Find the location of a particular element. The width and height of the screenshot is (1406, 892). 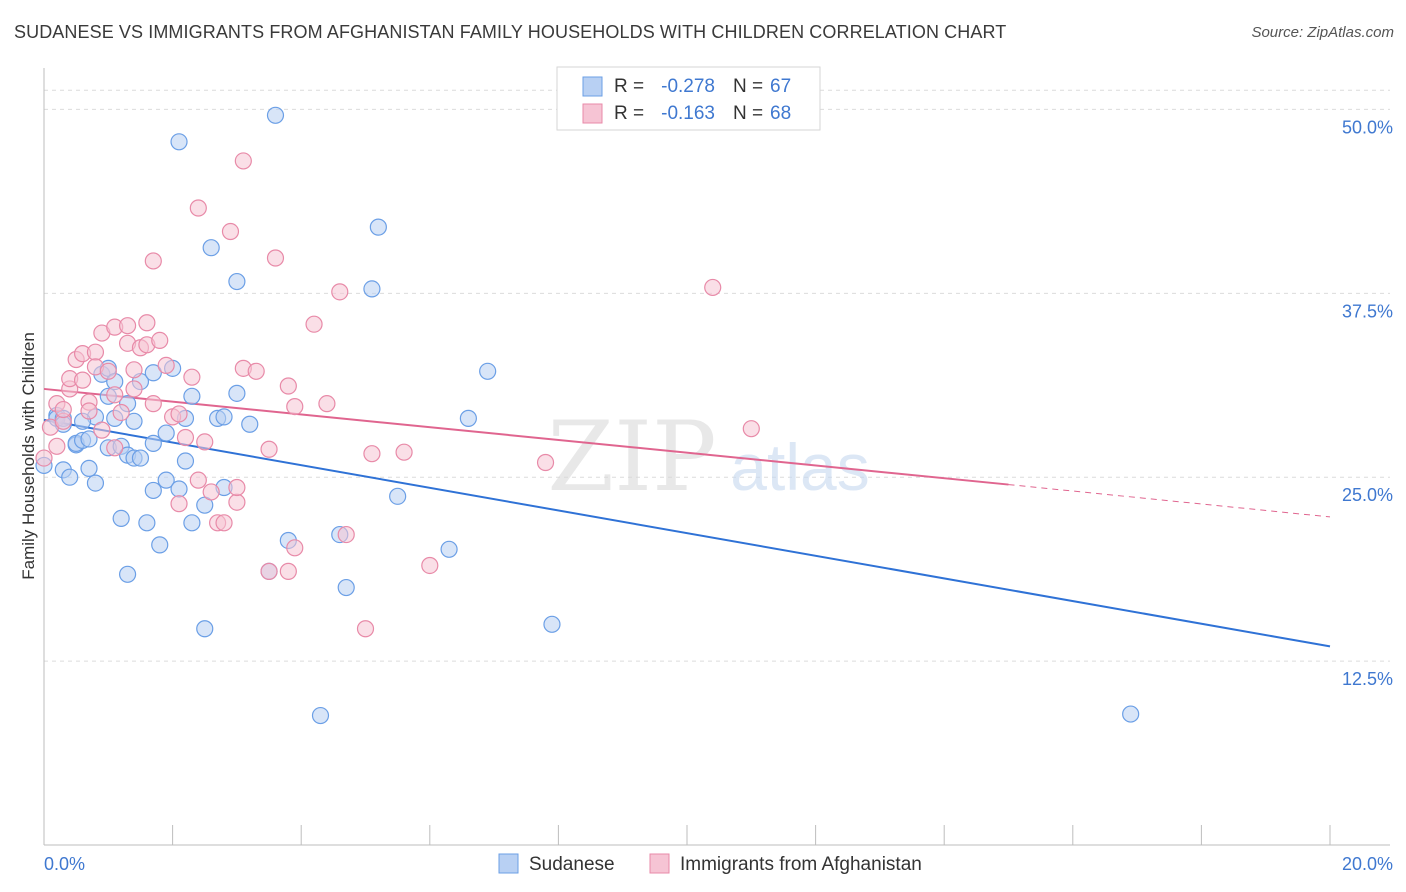

legend-n-value: 68 is located at coordinates (780, 113).